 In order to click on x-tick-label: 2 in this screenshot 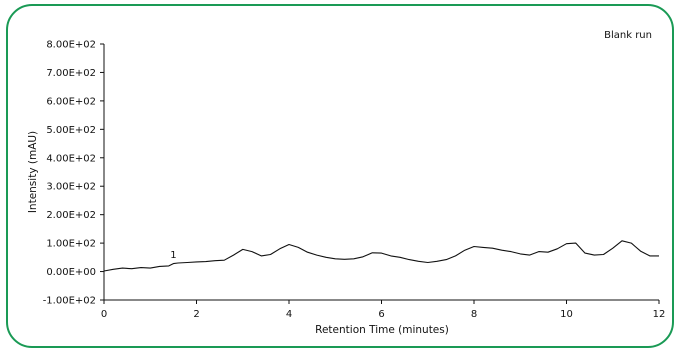, I will do `click(196, 314)`.